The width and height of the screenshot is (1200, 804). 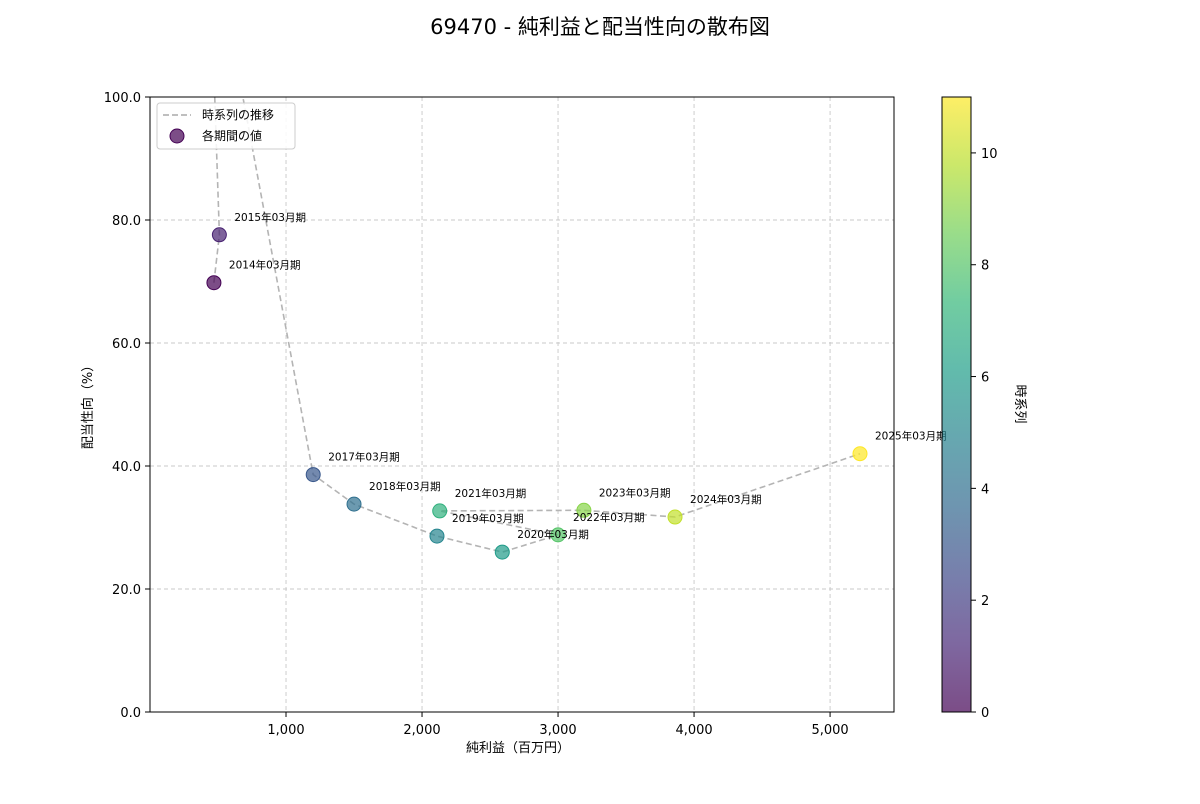 I want to click on x-axis-ticks: 1,000 2,000 3,000 4,000 5,000, so click(x=558, y=725).